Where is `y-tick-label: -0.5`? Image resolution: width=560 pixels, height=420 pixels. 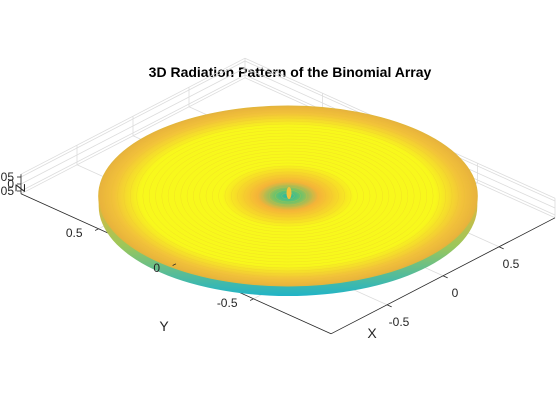
y-tick-label: -0.5 is located at coordinates (227, 303).